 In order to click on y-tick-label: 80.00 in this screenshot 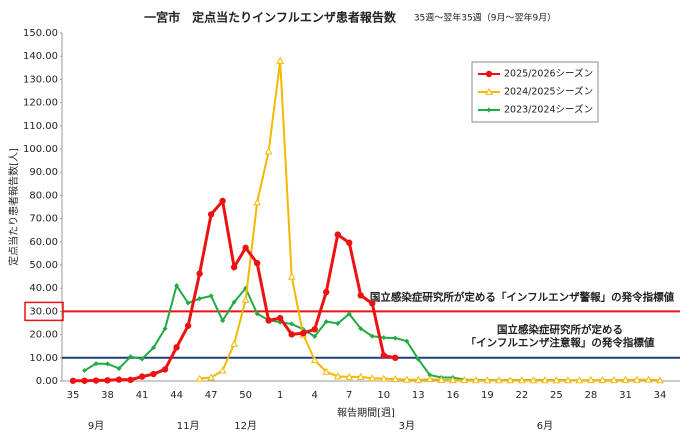, I will do `click(43, 195)`.